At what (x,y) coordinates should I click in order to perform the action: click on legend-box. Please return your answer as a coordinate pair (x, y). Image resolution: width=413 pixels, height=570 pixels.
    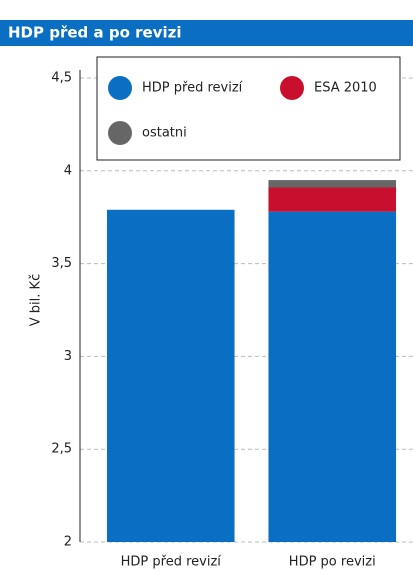
    Looking at the image, I should click on (248, 108).